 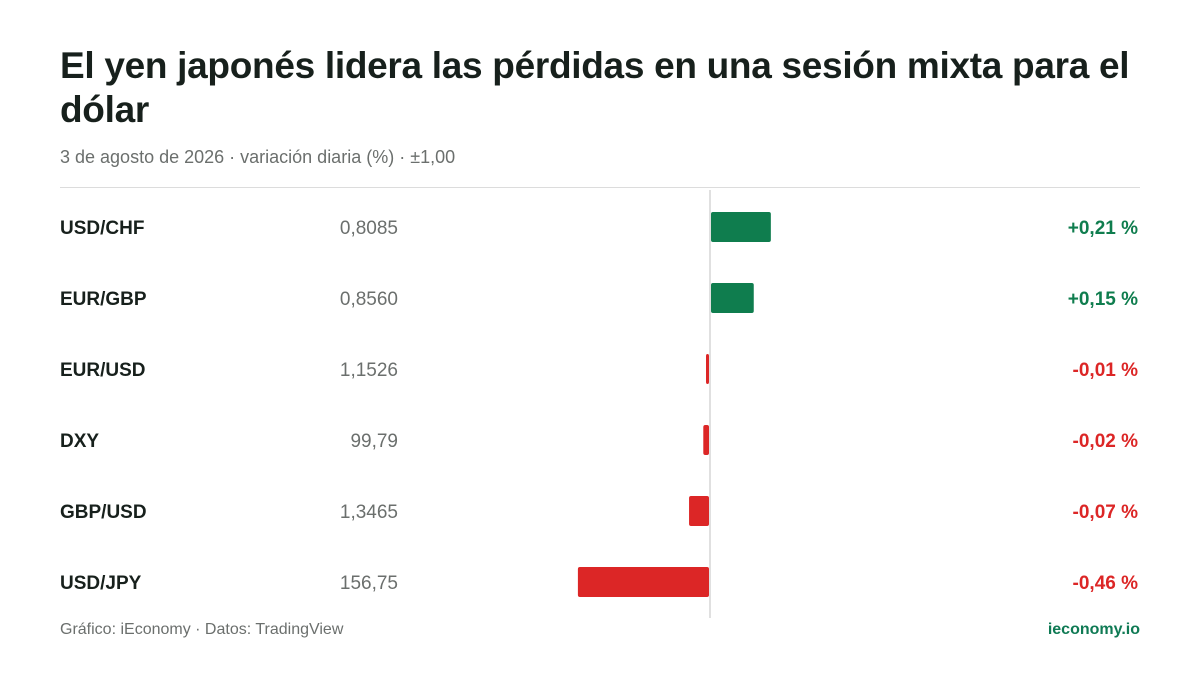 I want to click on price-value: 99,79, so click(x=374, y=441).